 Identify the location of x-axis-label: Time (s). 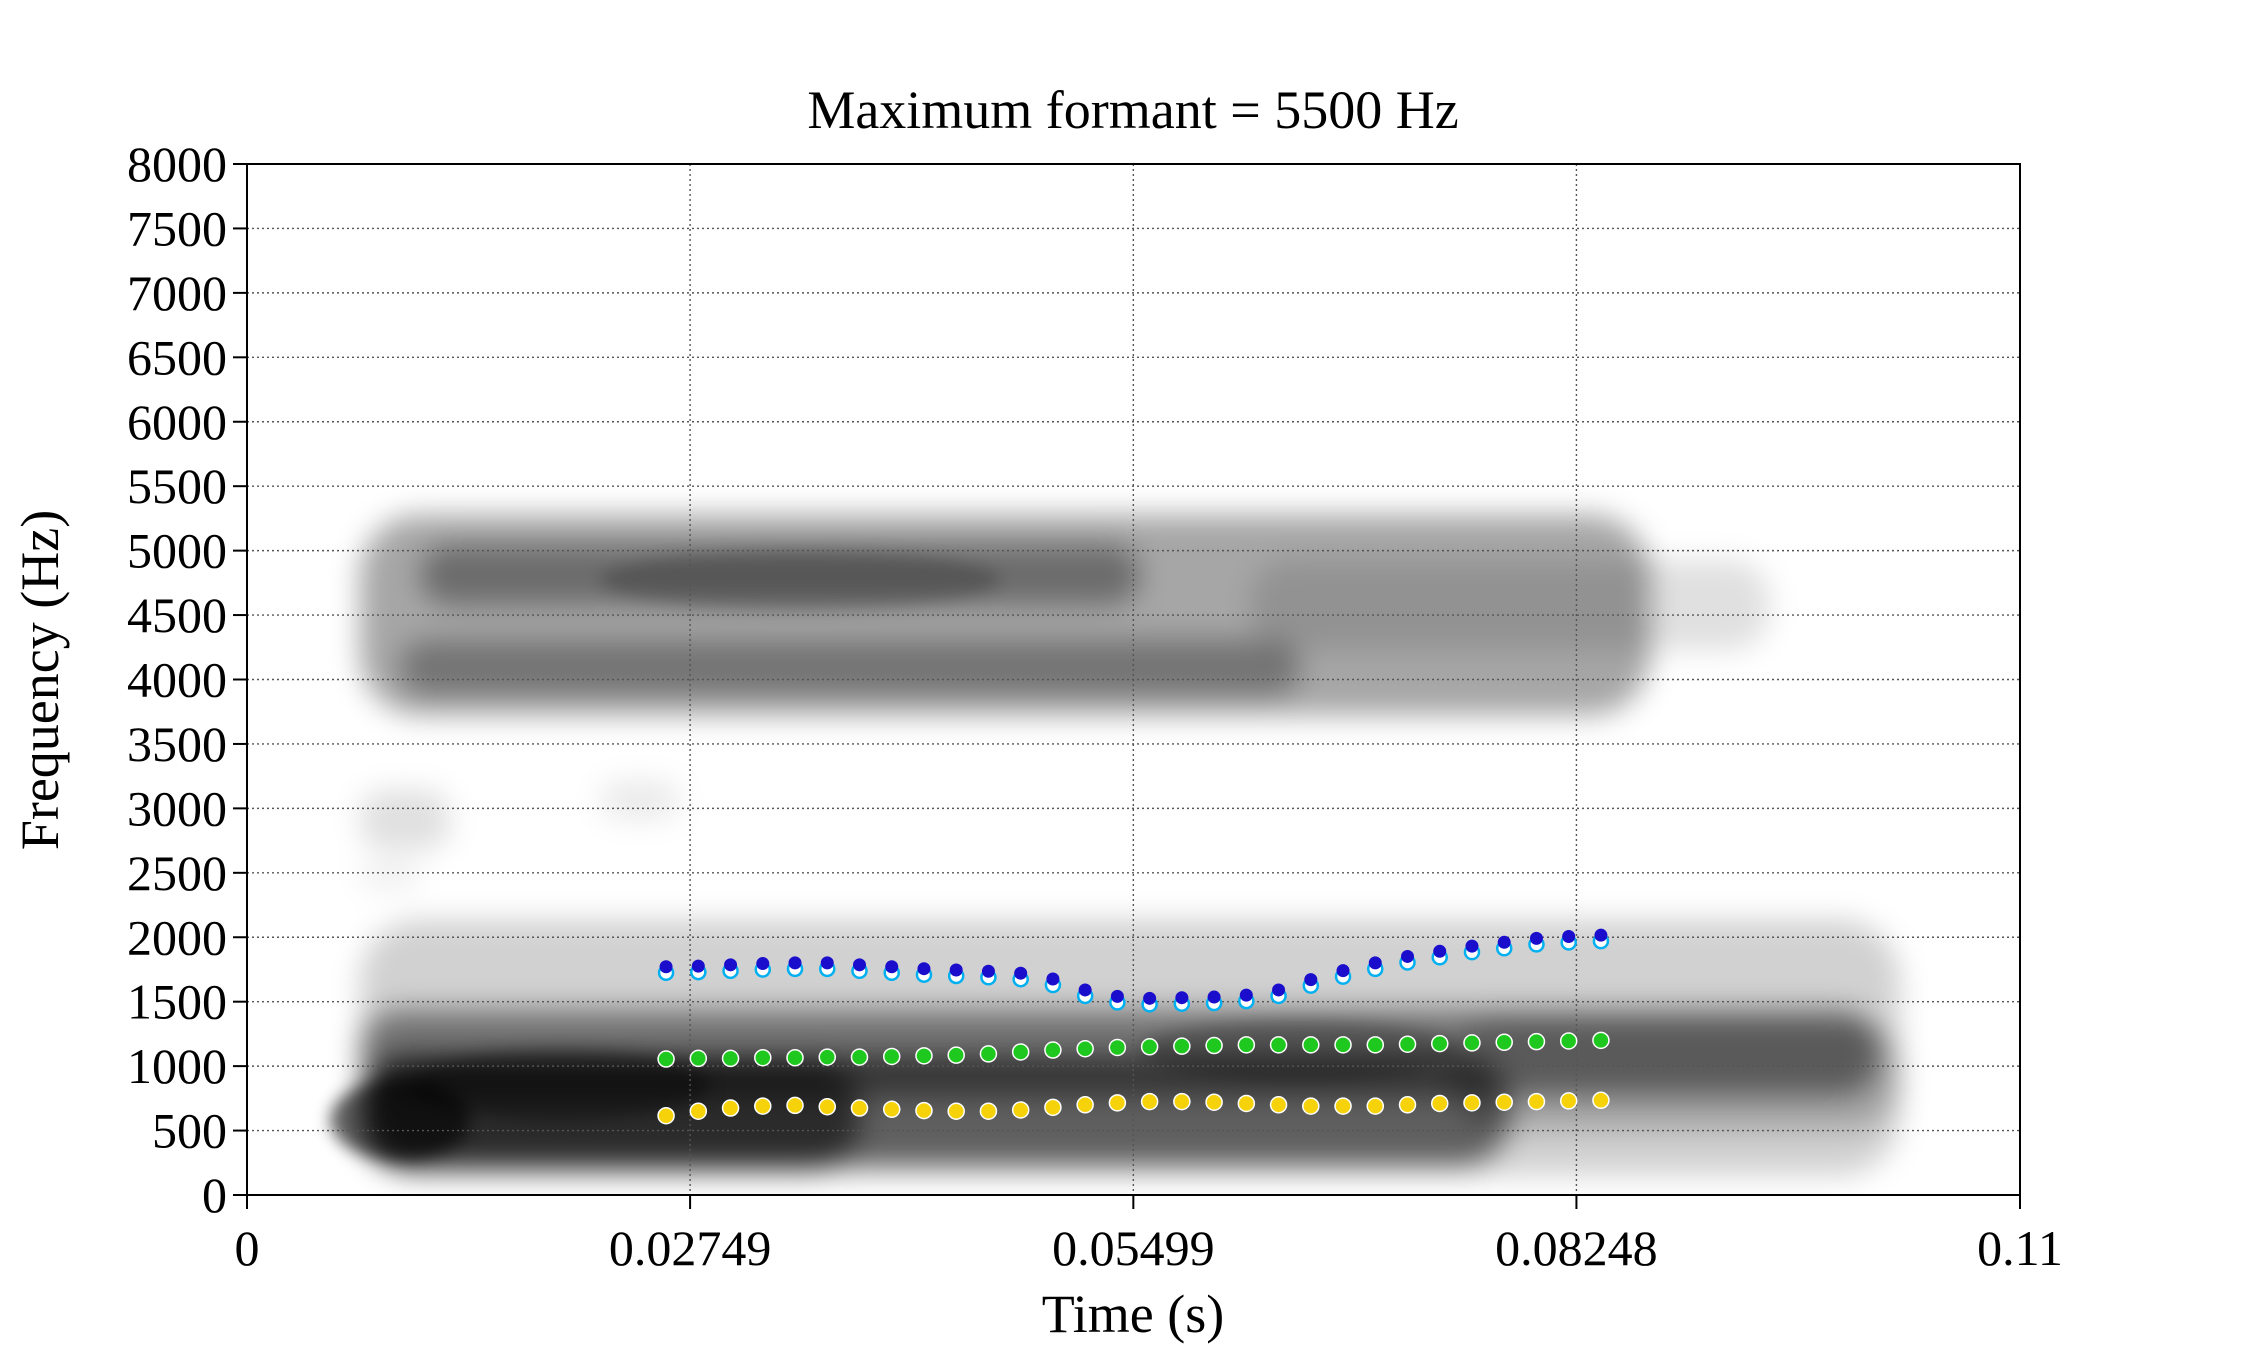
(1133, 1314).